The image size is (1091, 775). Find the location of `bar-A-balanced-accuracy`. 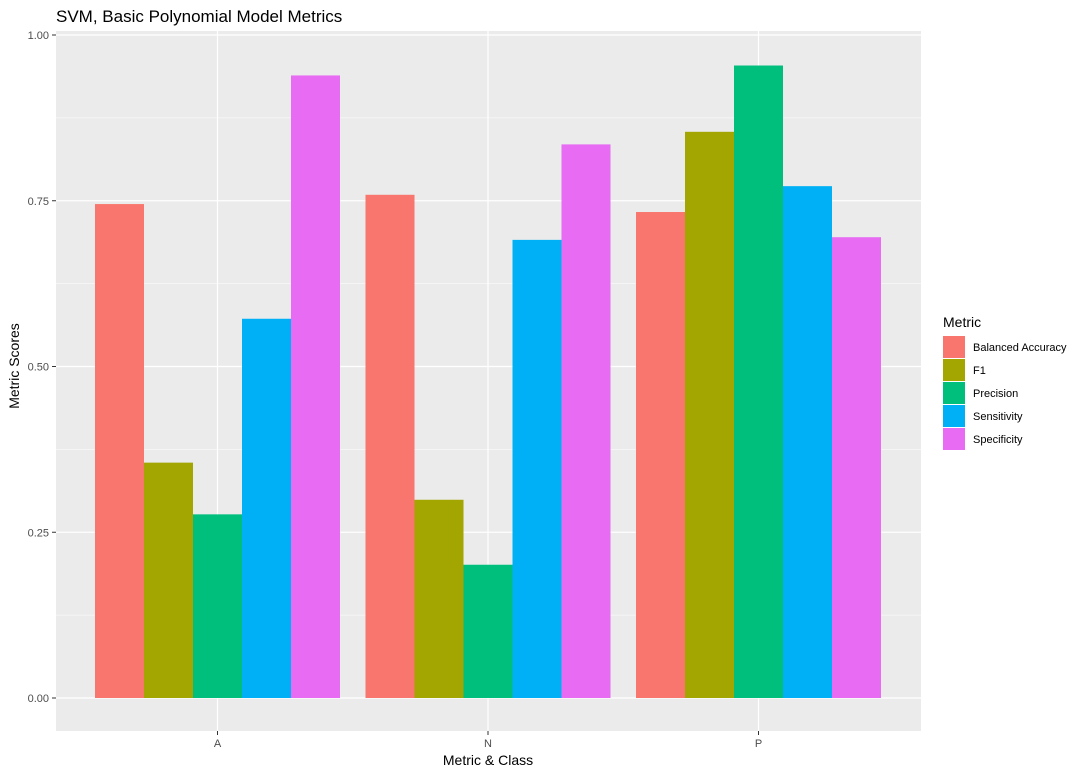

bar-A-balanced-accuracy is located at coordinates (119, 451).